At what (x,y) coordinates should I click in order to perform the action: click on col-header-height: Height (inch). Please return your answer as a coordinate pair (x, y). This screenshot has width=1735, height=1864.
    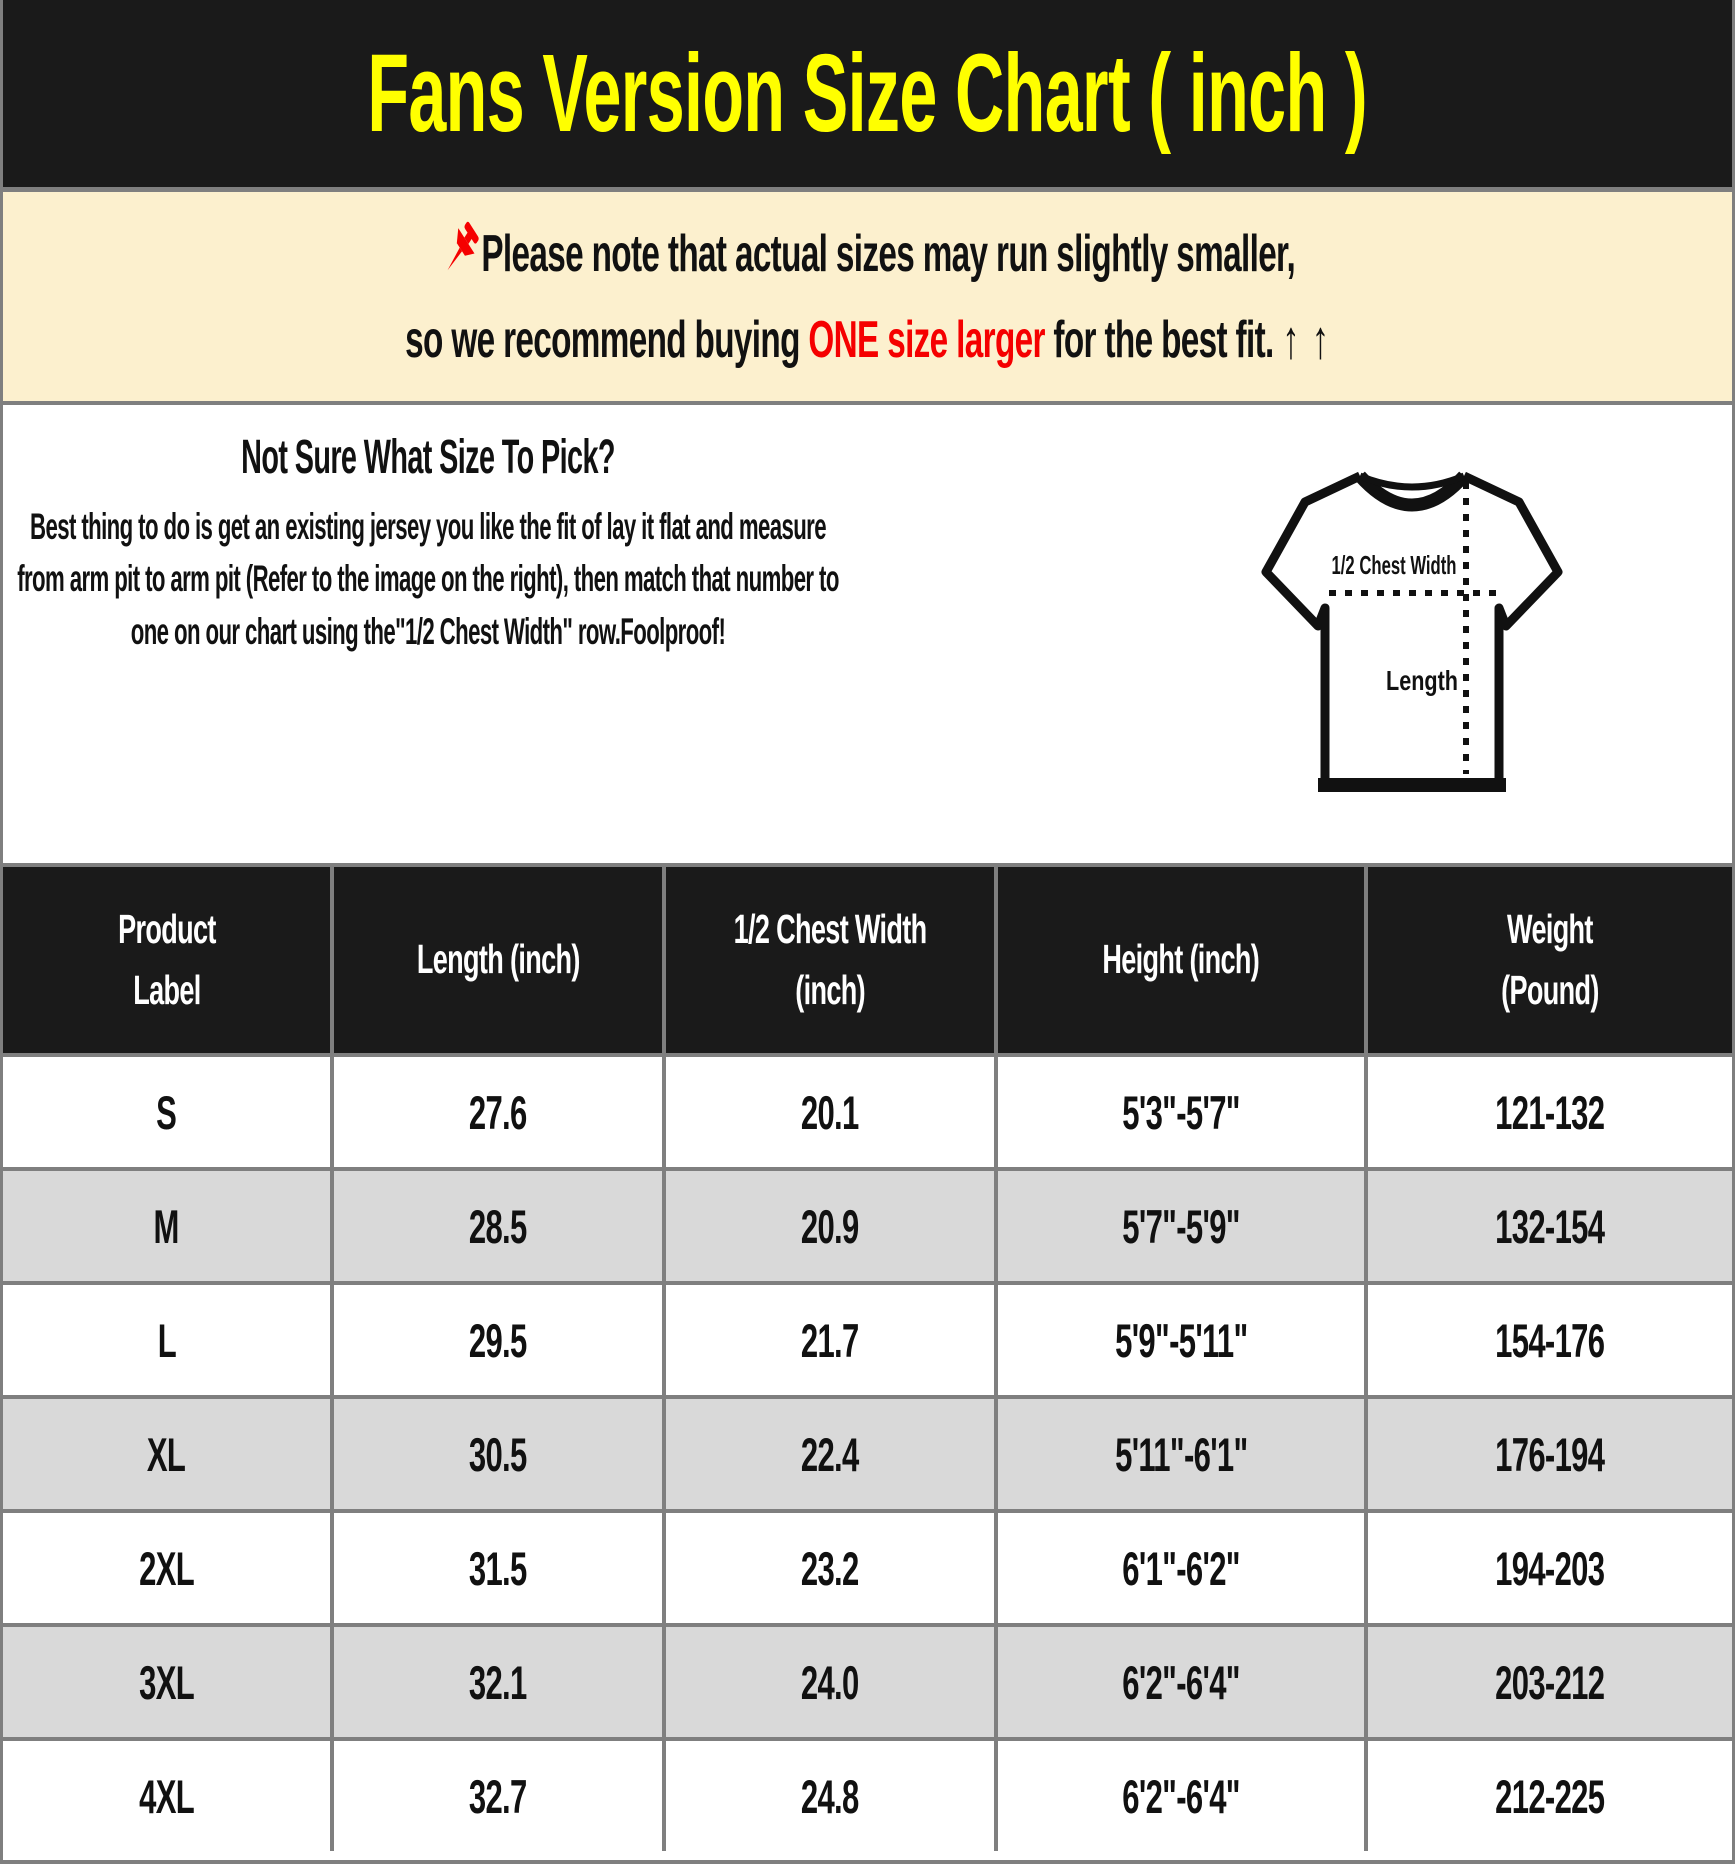
    Looking at the image, I should click on (1183, 962).